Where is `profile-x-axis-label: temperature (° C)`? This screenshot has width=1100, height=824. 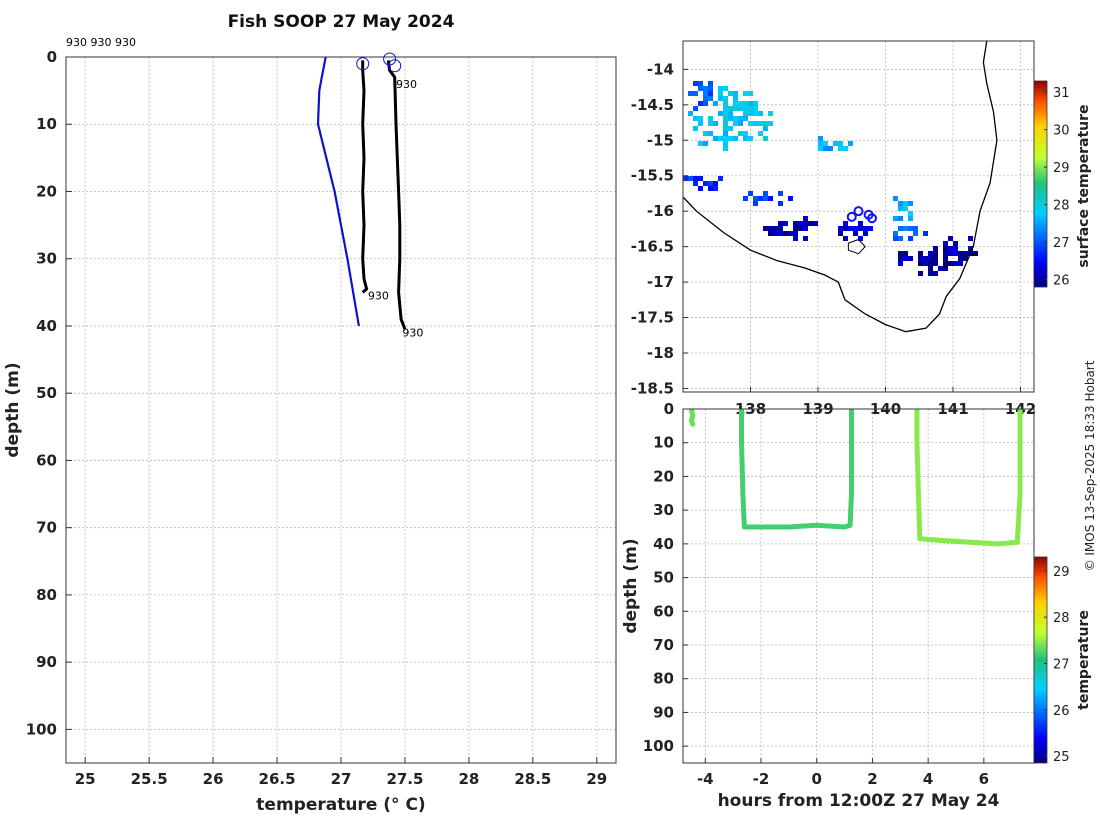 profile-x-axis-label: temperature (° C) is located at coordinates (340, 805).